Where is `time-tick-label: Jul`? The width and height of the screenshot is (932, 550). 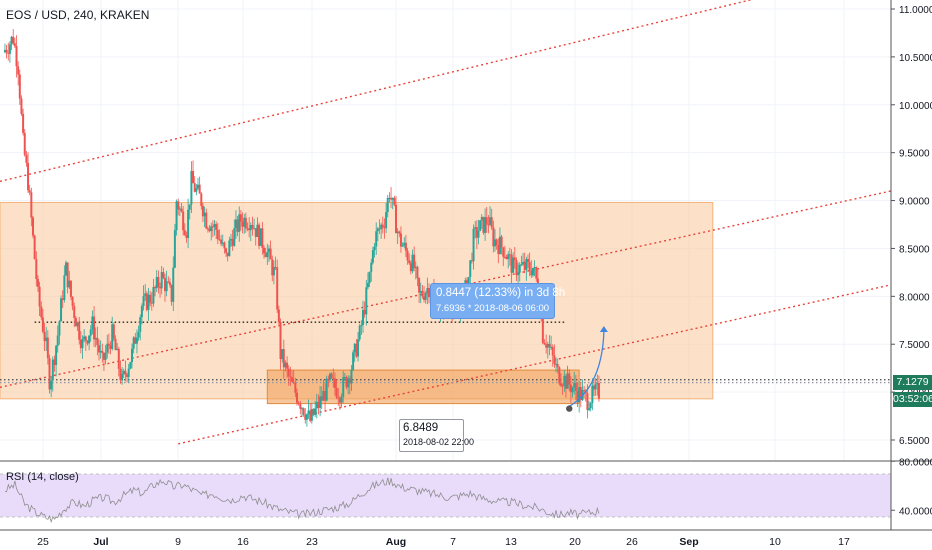 time-tick-label: Jul is located at coordinates (100, 542).